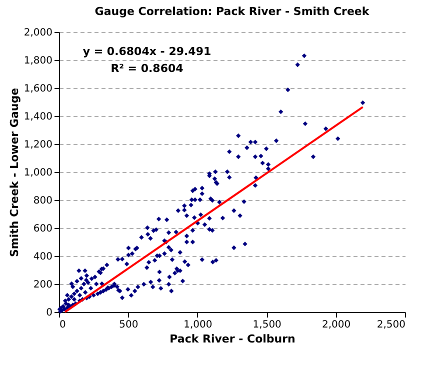 This screenshot has height=366, width=442. Describe the element at coordinates (233, 339) in the screenshot. I see `x-axis-title: Pack River - Colburn` at that location.